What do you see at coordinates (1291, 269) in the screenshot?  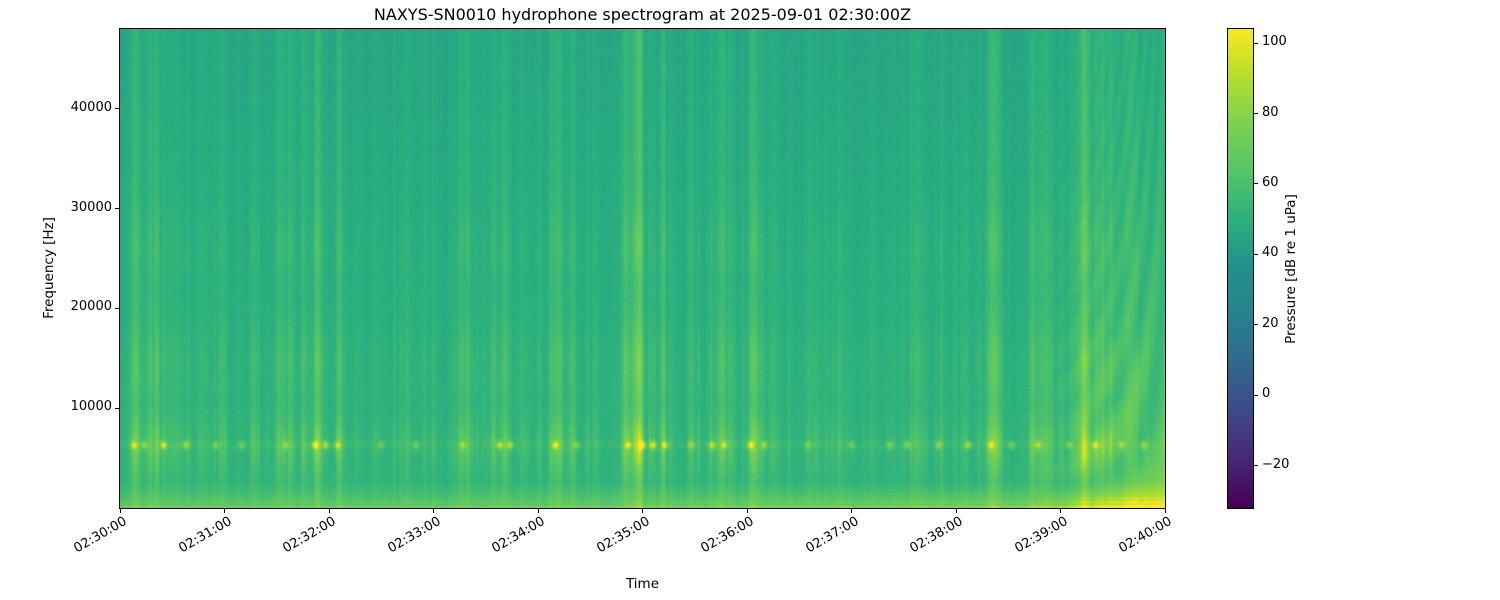 I see `colorbar-label: Pressure [dB re 1 uPa]` at bounding box center [1291, 269].